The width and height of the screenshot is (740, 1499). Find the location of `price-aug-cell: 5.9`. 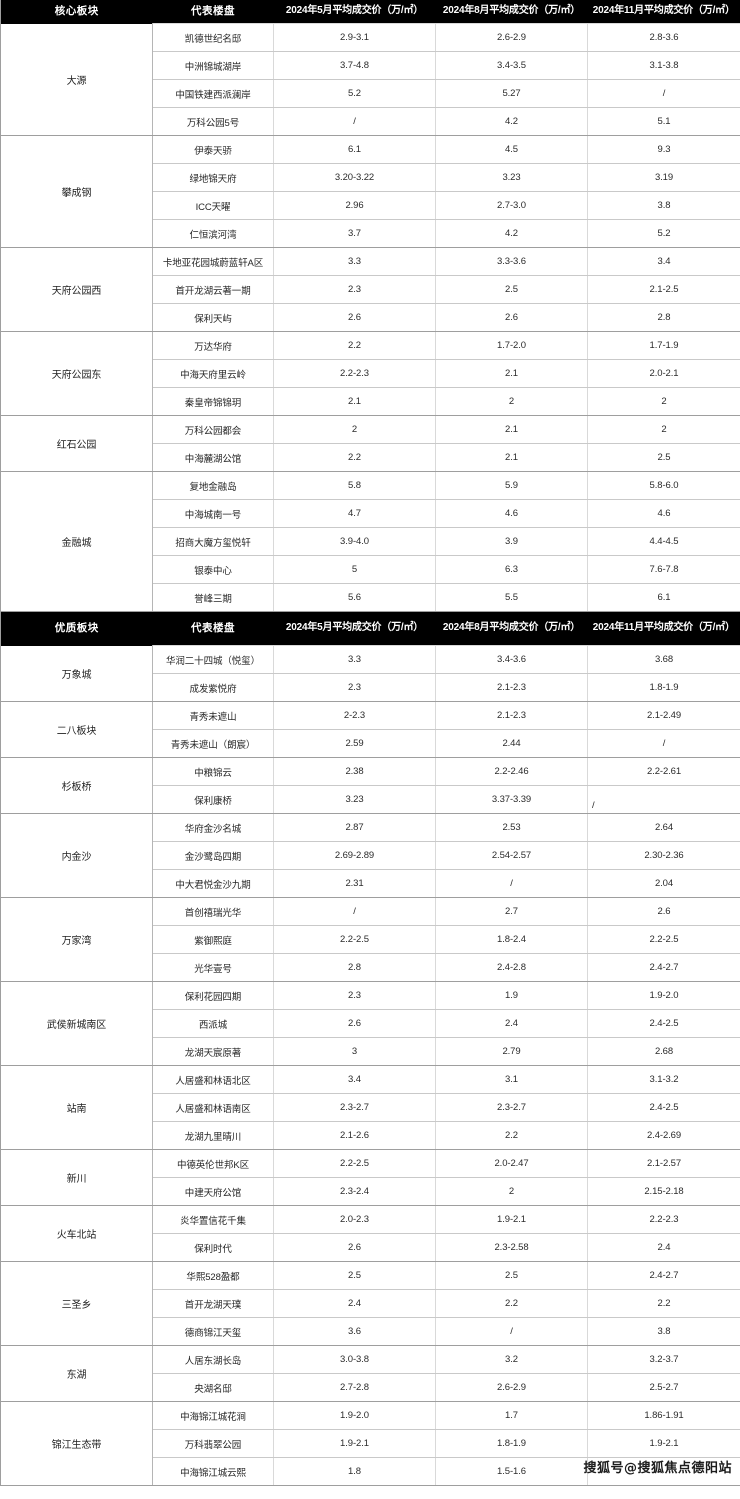

price-aug-cell: 5.9 is located at coordinates (511, 486).